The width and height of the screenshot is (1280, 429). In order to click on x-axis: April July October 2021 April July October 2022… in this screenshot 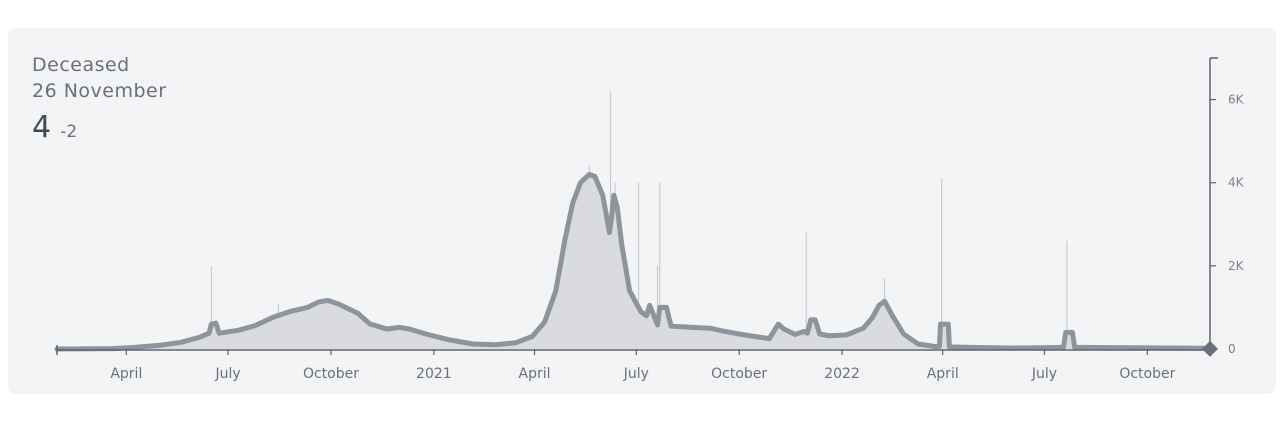, I will do `click(633, 363)`.